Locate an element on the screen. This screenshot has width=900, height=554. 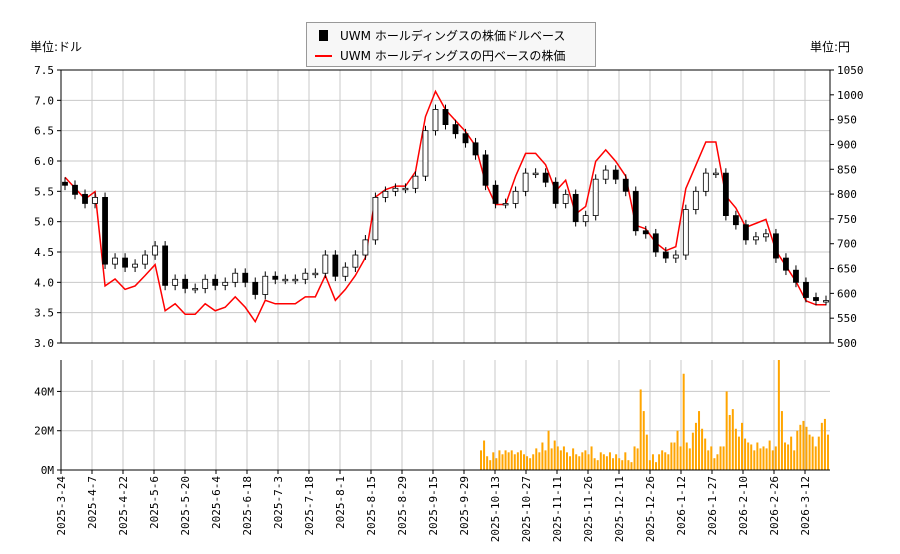
x-tick-label: 2025-4-22 is located at coordinates (123, 506).